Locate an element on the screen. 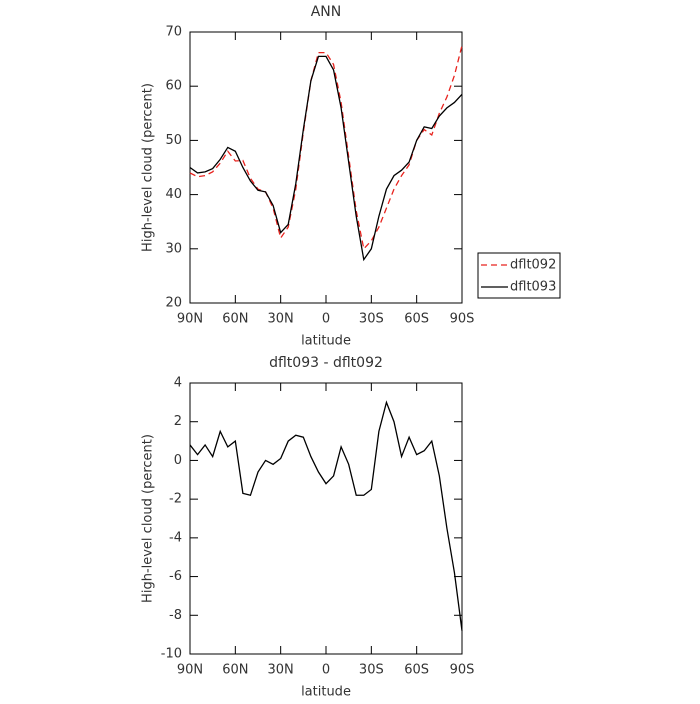 The image size is (700, 704). y-tick-label: -4 is located at coordinates (175, 537).